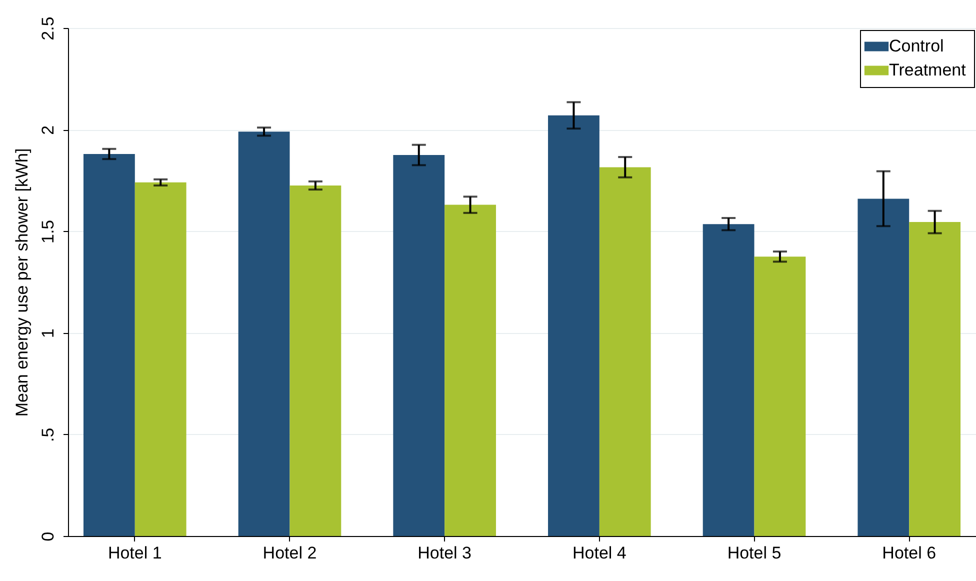 Image resolution: width=976 pixels, height=581 pixels. What do you see at coordinates (48, 333) in the screenshot?
I see `y-tick-label: 1` at bounding box center [48, 333].